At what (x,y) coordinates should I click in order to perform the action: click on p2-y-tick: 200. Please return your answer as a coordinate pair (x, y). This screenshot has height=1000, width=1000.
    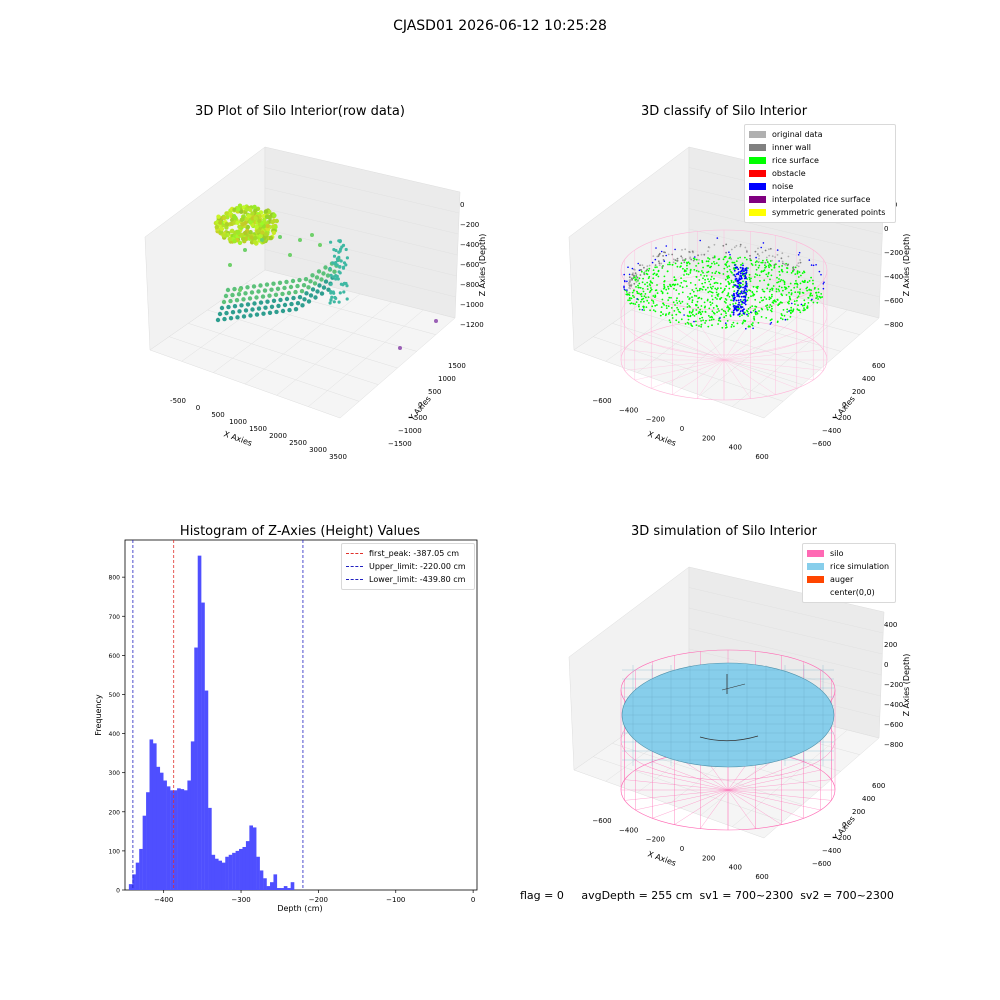
    Looking at the image, I should click on (858, 392).